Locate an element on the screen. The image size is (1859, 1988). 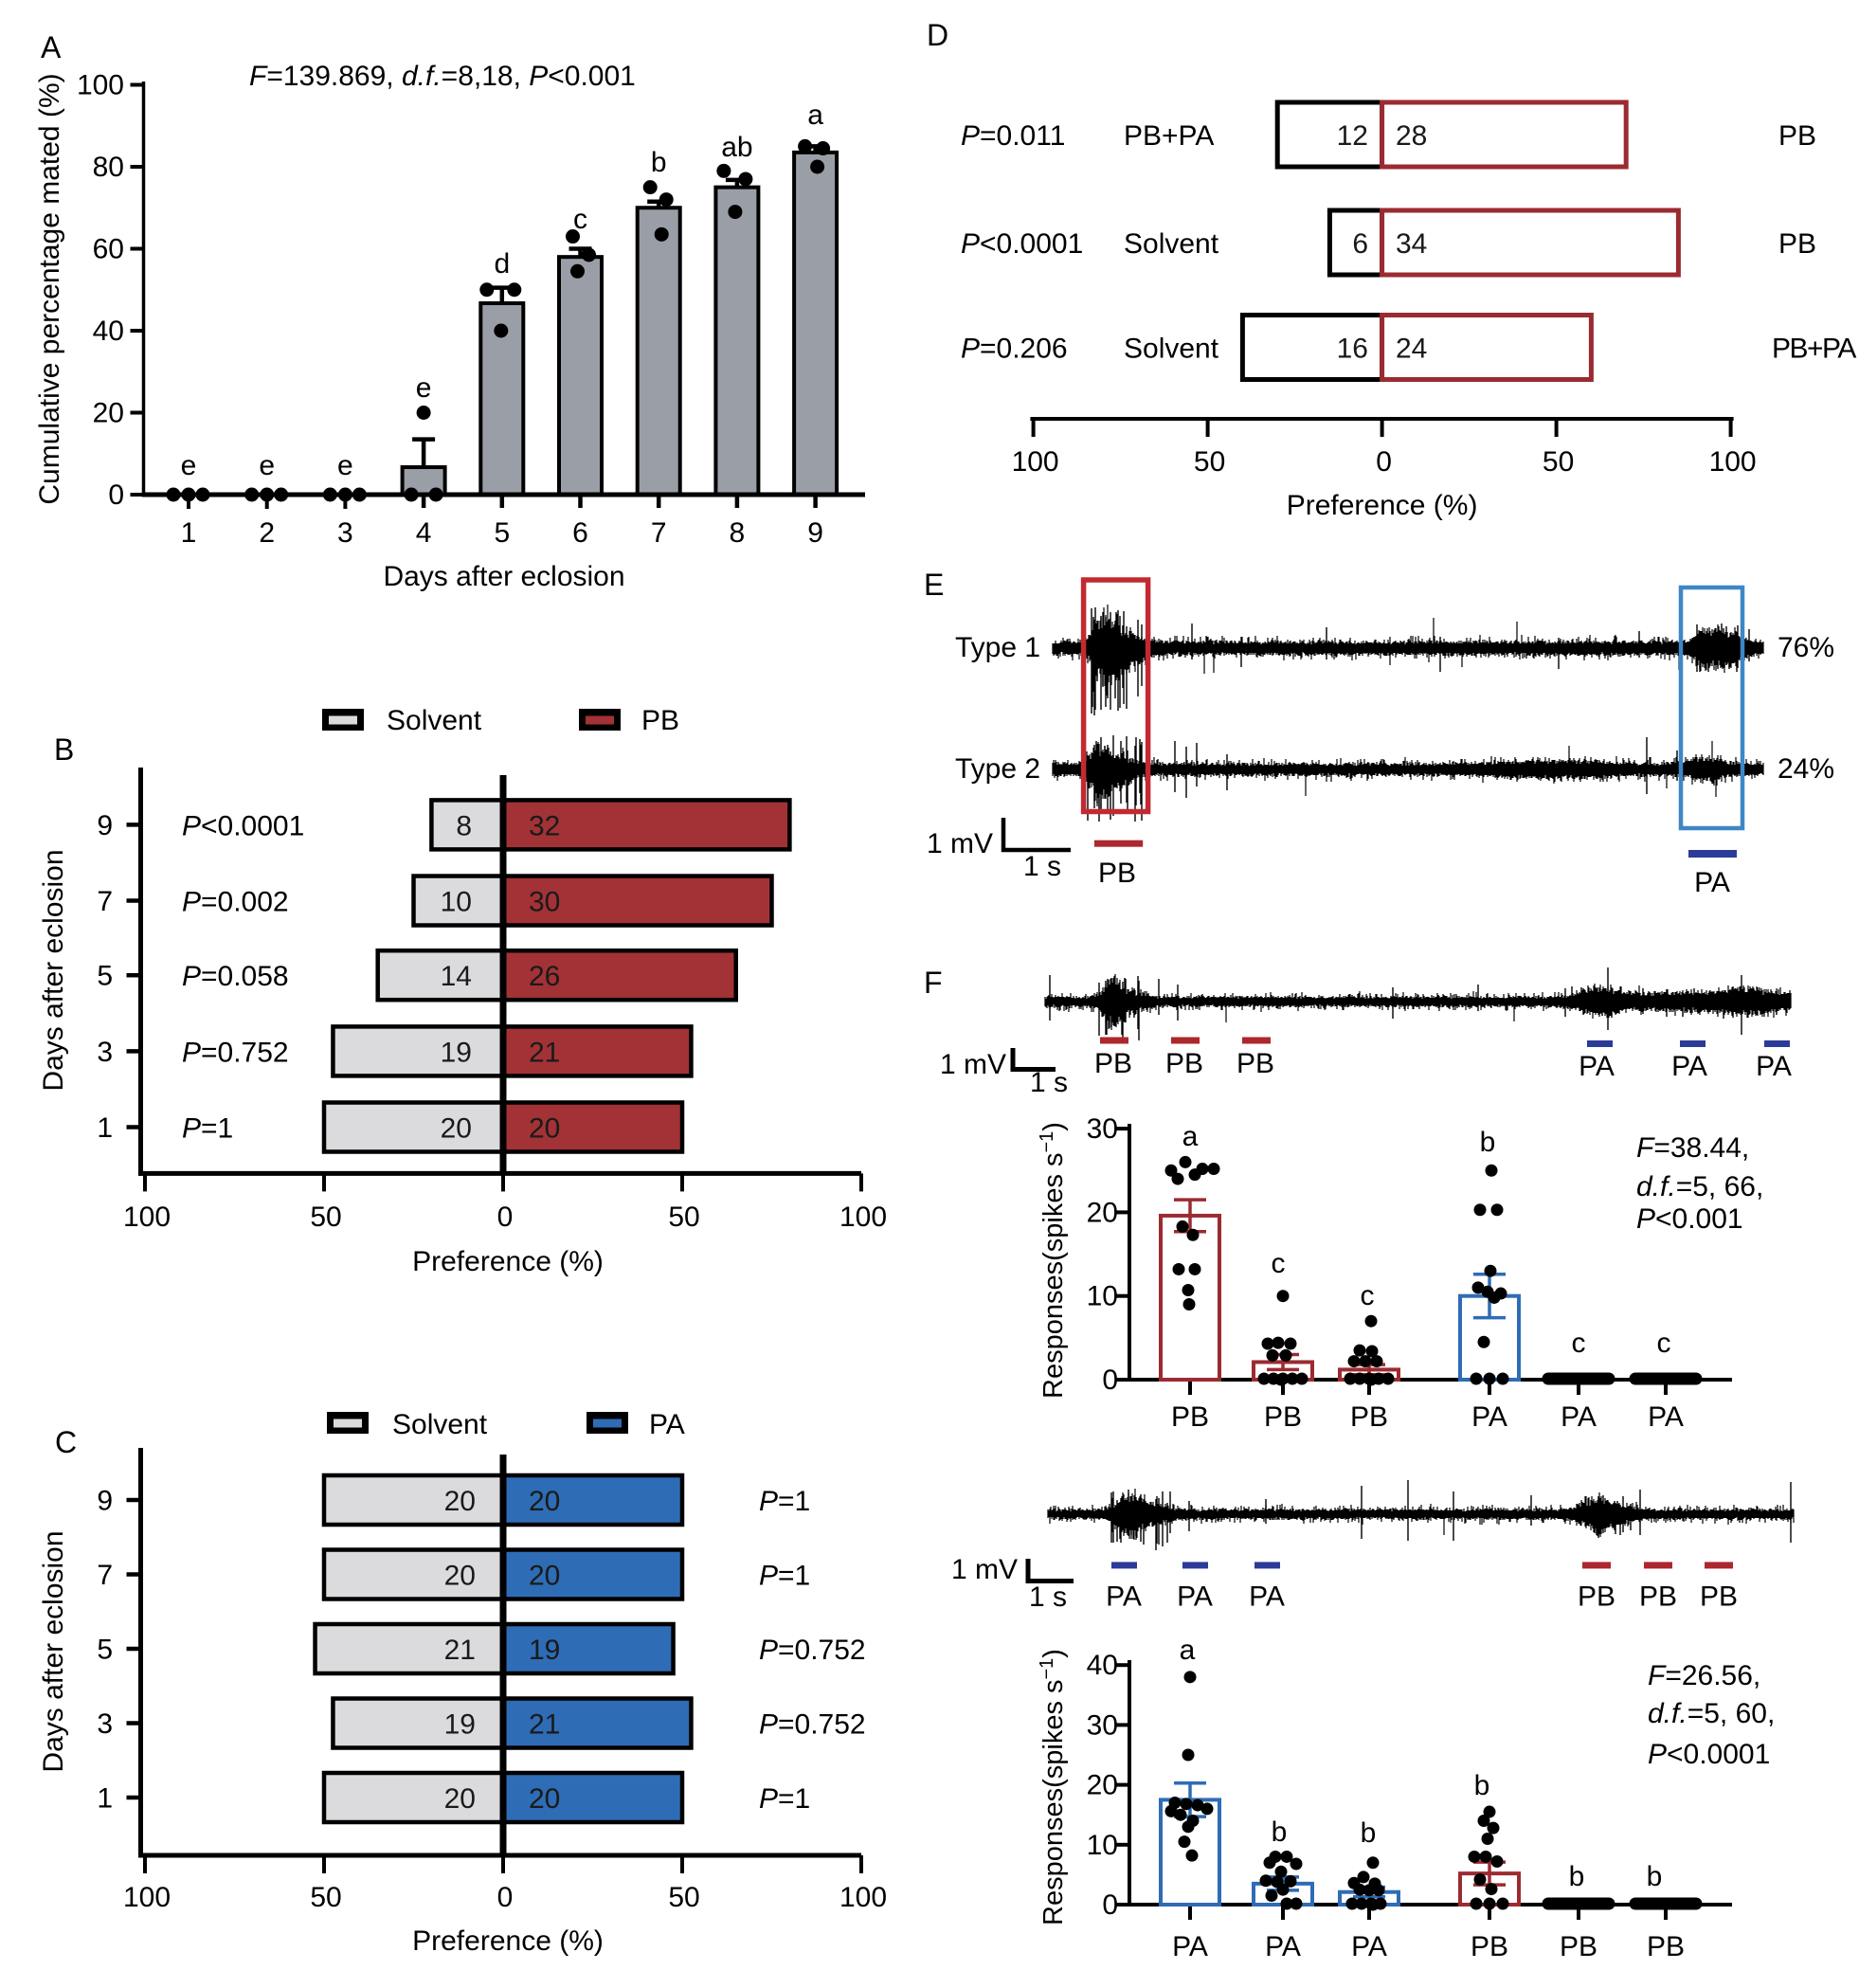
svg-text: Type 1 is located at coordinates (998, 647).